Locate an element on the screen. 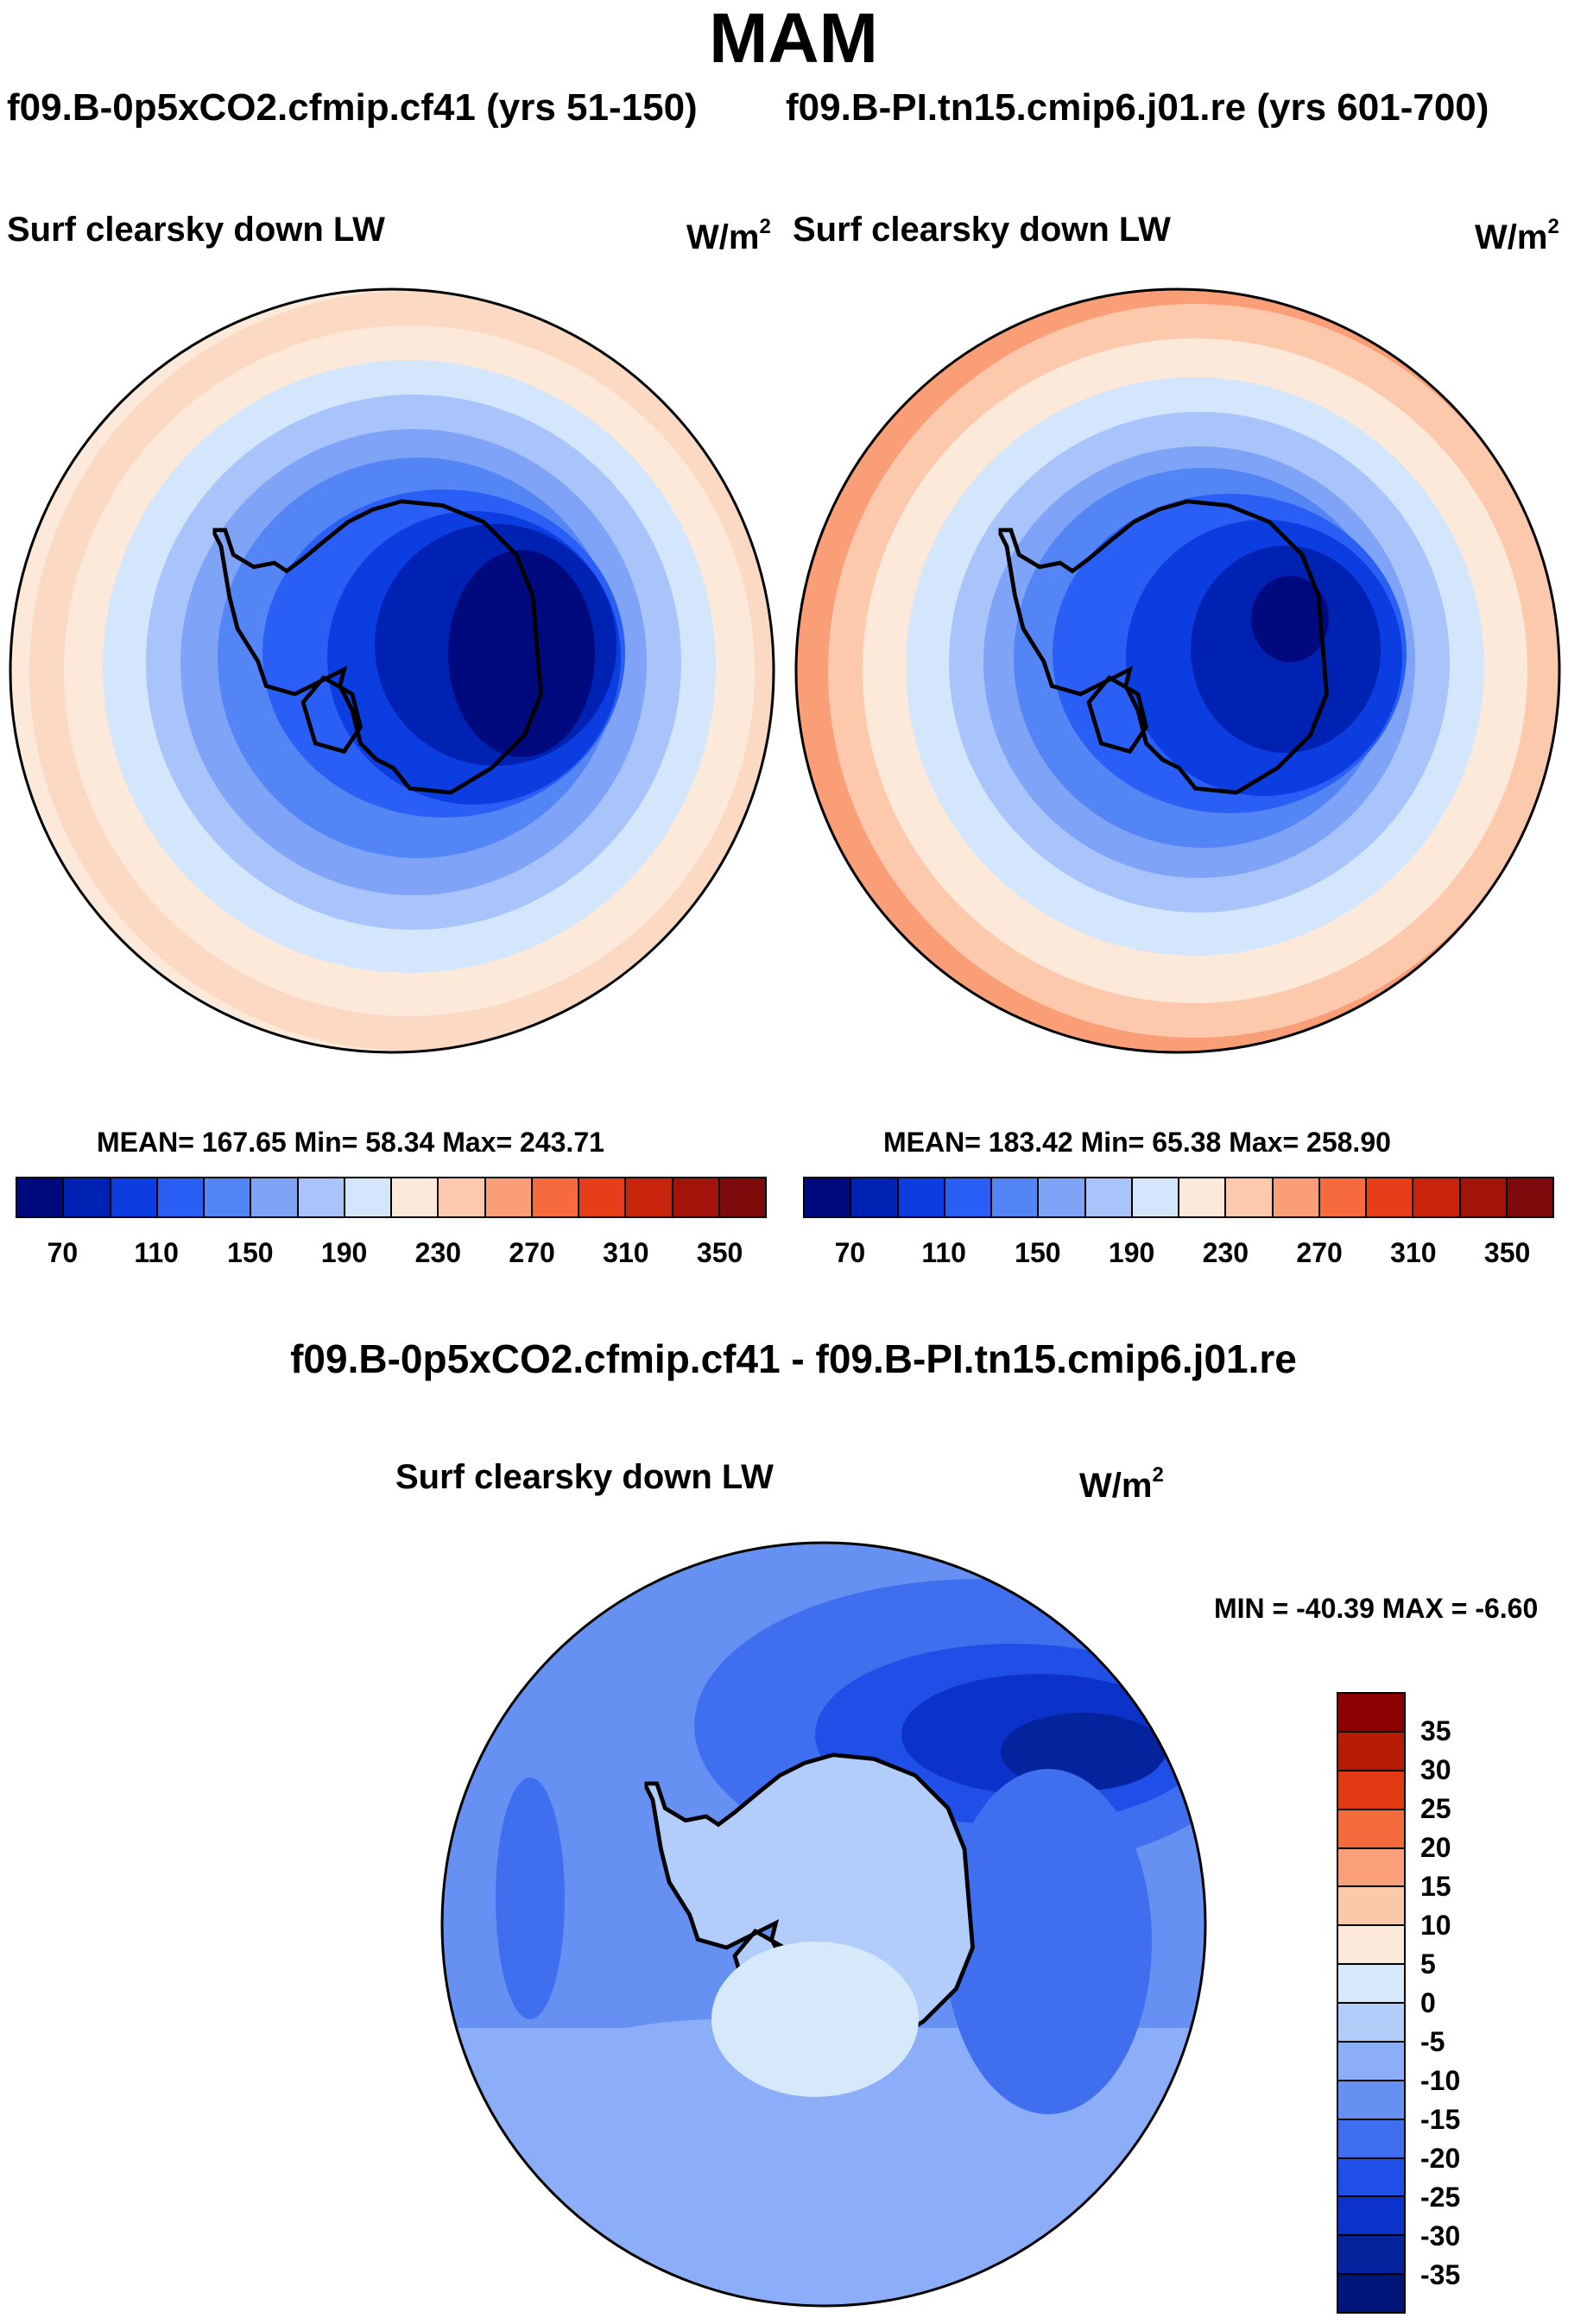  right-colorbar is located at coordinates (1179, 1197).